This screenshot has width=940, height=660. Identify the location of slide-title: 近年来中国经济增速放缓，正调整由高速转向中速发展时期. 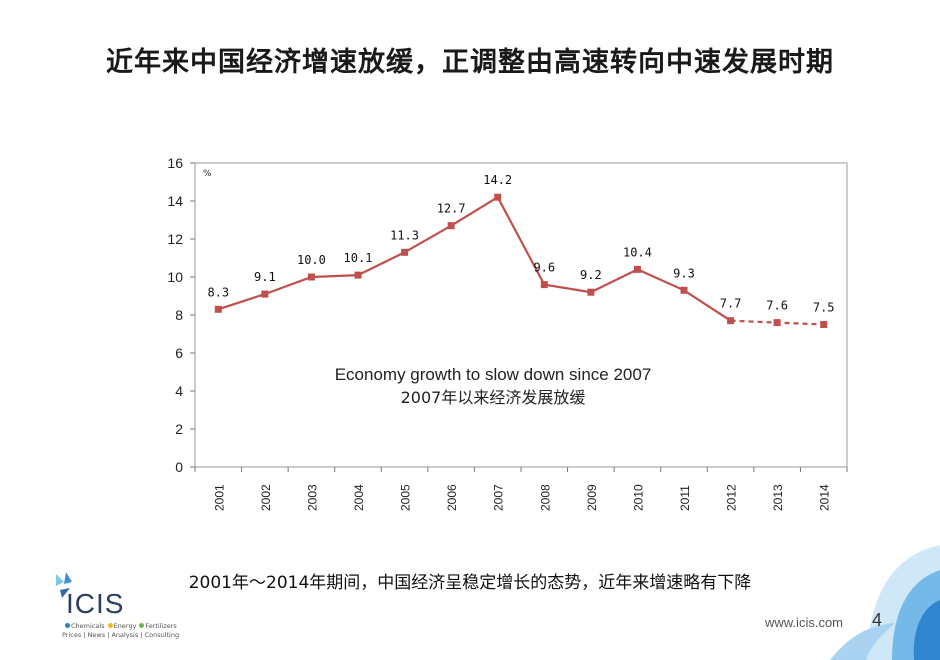
(470, 62).